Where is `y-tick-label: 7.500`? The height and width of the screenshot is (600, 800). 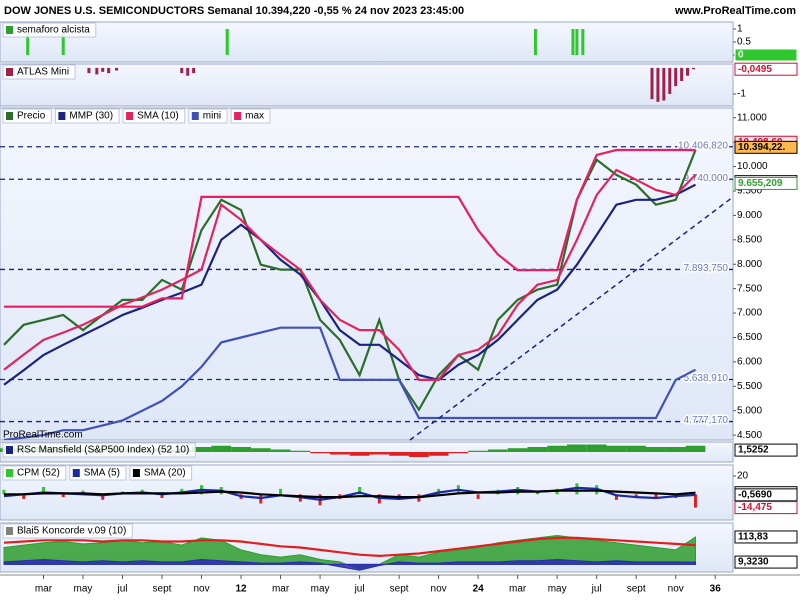
y-tick-label: 7.500 is located at coordinates (749, 288).